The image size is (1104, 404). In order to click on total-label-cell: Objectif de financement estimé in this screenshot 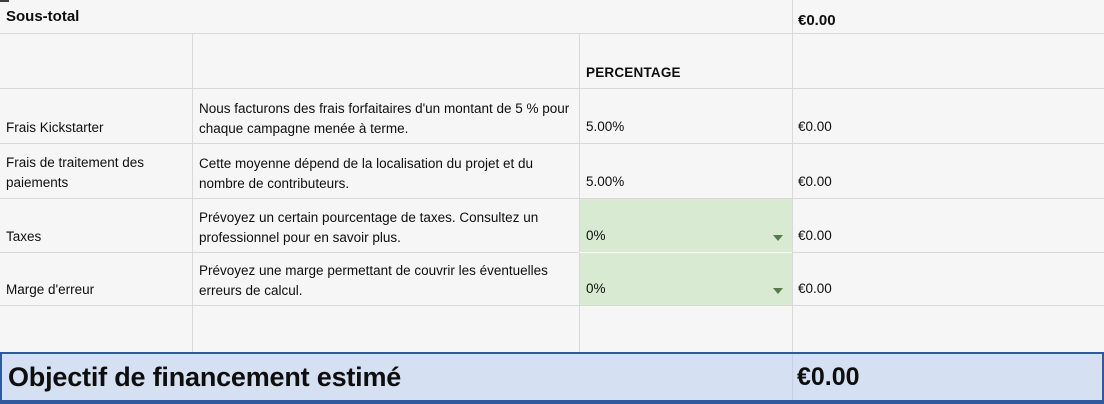, I will do `click(397, 377)`.